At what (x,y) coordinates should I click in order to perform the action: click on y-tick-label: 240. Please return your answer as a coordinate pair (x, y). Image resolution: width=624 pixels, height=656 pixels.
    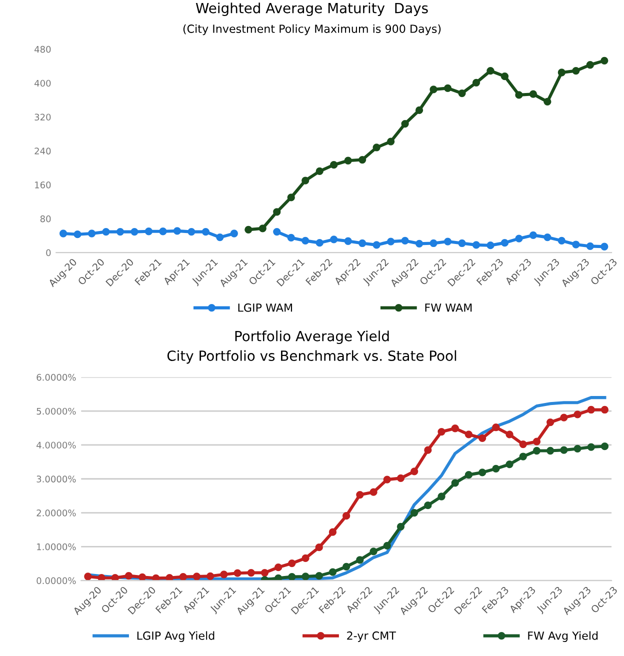
    Looking at the image, I should click on (42, 151).